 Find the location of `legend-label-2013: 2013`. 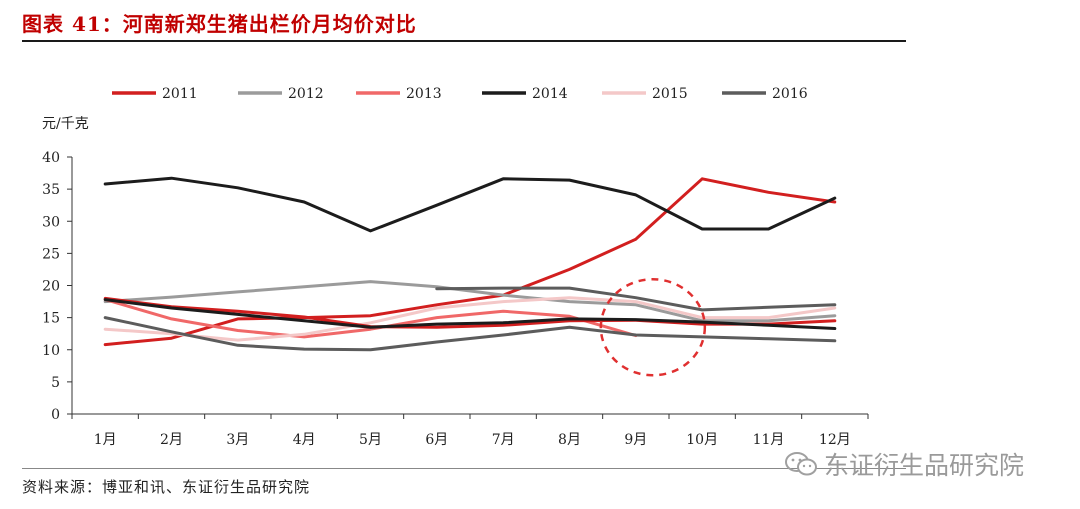

legend-label-2013: 2013 is located at coordinates (424, 94).